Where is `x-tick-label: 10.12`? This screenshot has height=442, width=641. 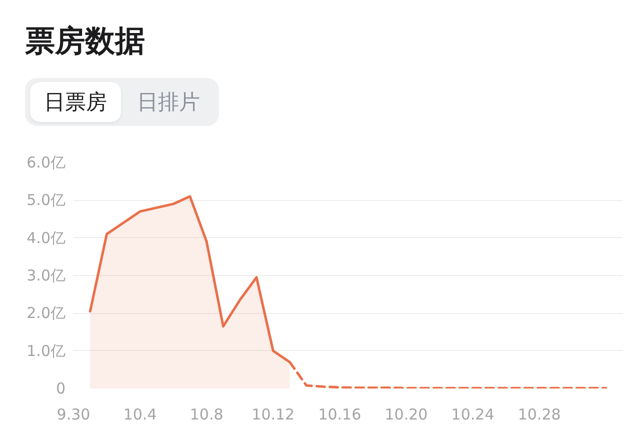 x-tick-label: 10.12 is located at coordinates (273, 415).